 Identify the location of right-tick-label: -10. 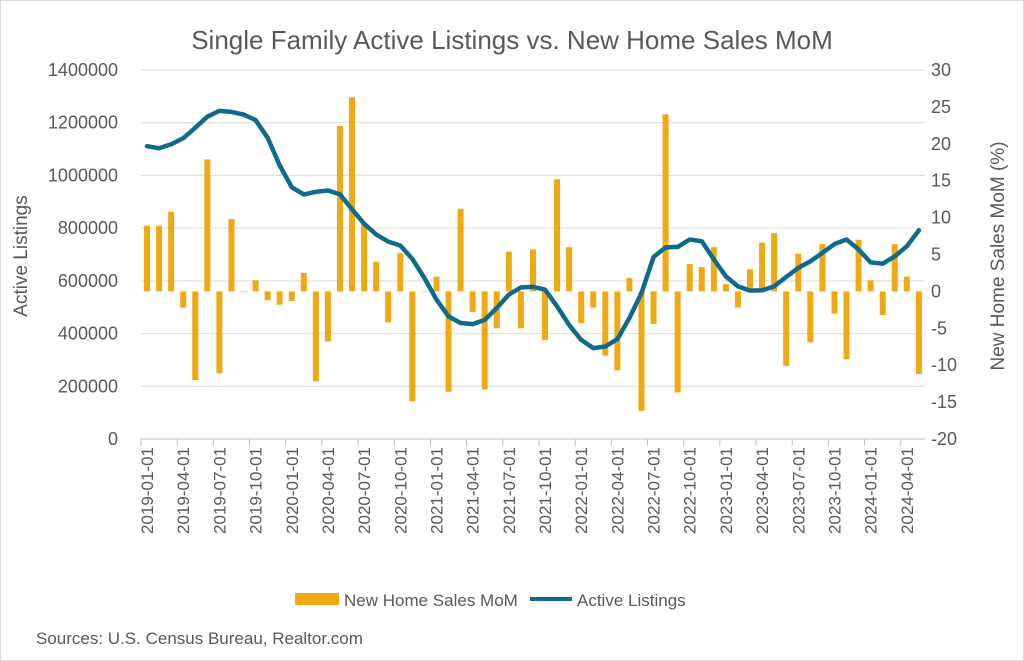
(944, 365).